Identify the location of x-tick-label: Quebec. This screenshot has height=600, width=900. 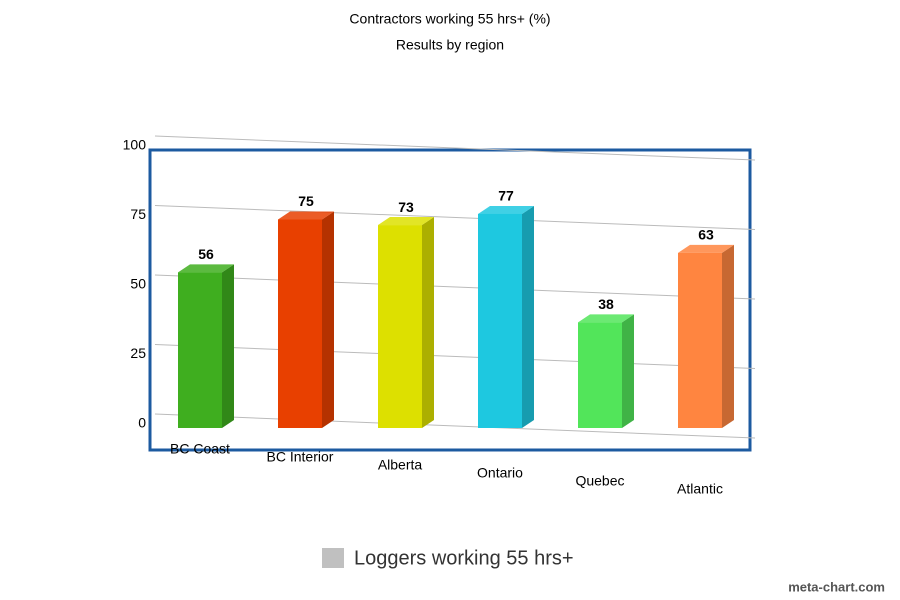
(599, 481).